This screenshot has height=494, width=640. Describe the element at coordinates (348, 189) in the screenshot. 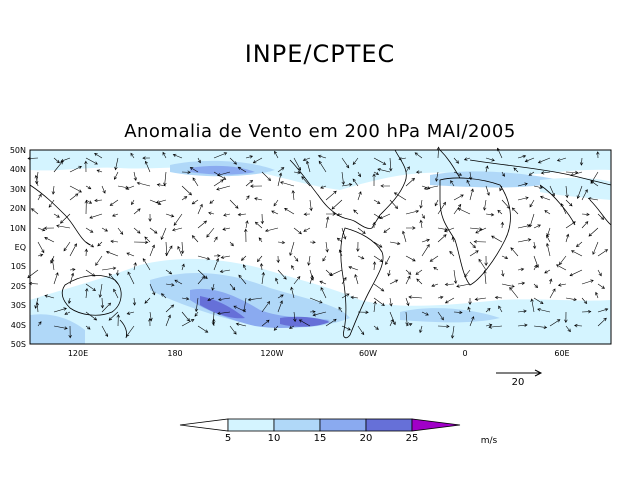

I see `outline-north-america` at that location.